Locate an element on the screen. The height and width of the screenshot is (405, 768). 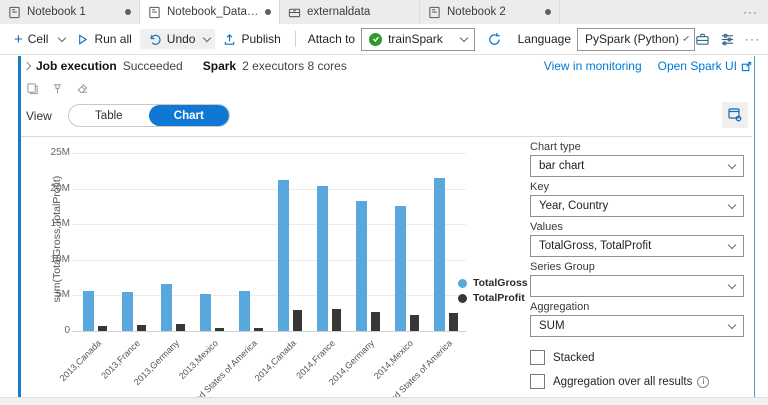
field-label: Aggregation is located at coordinates (560, 307).